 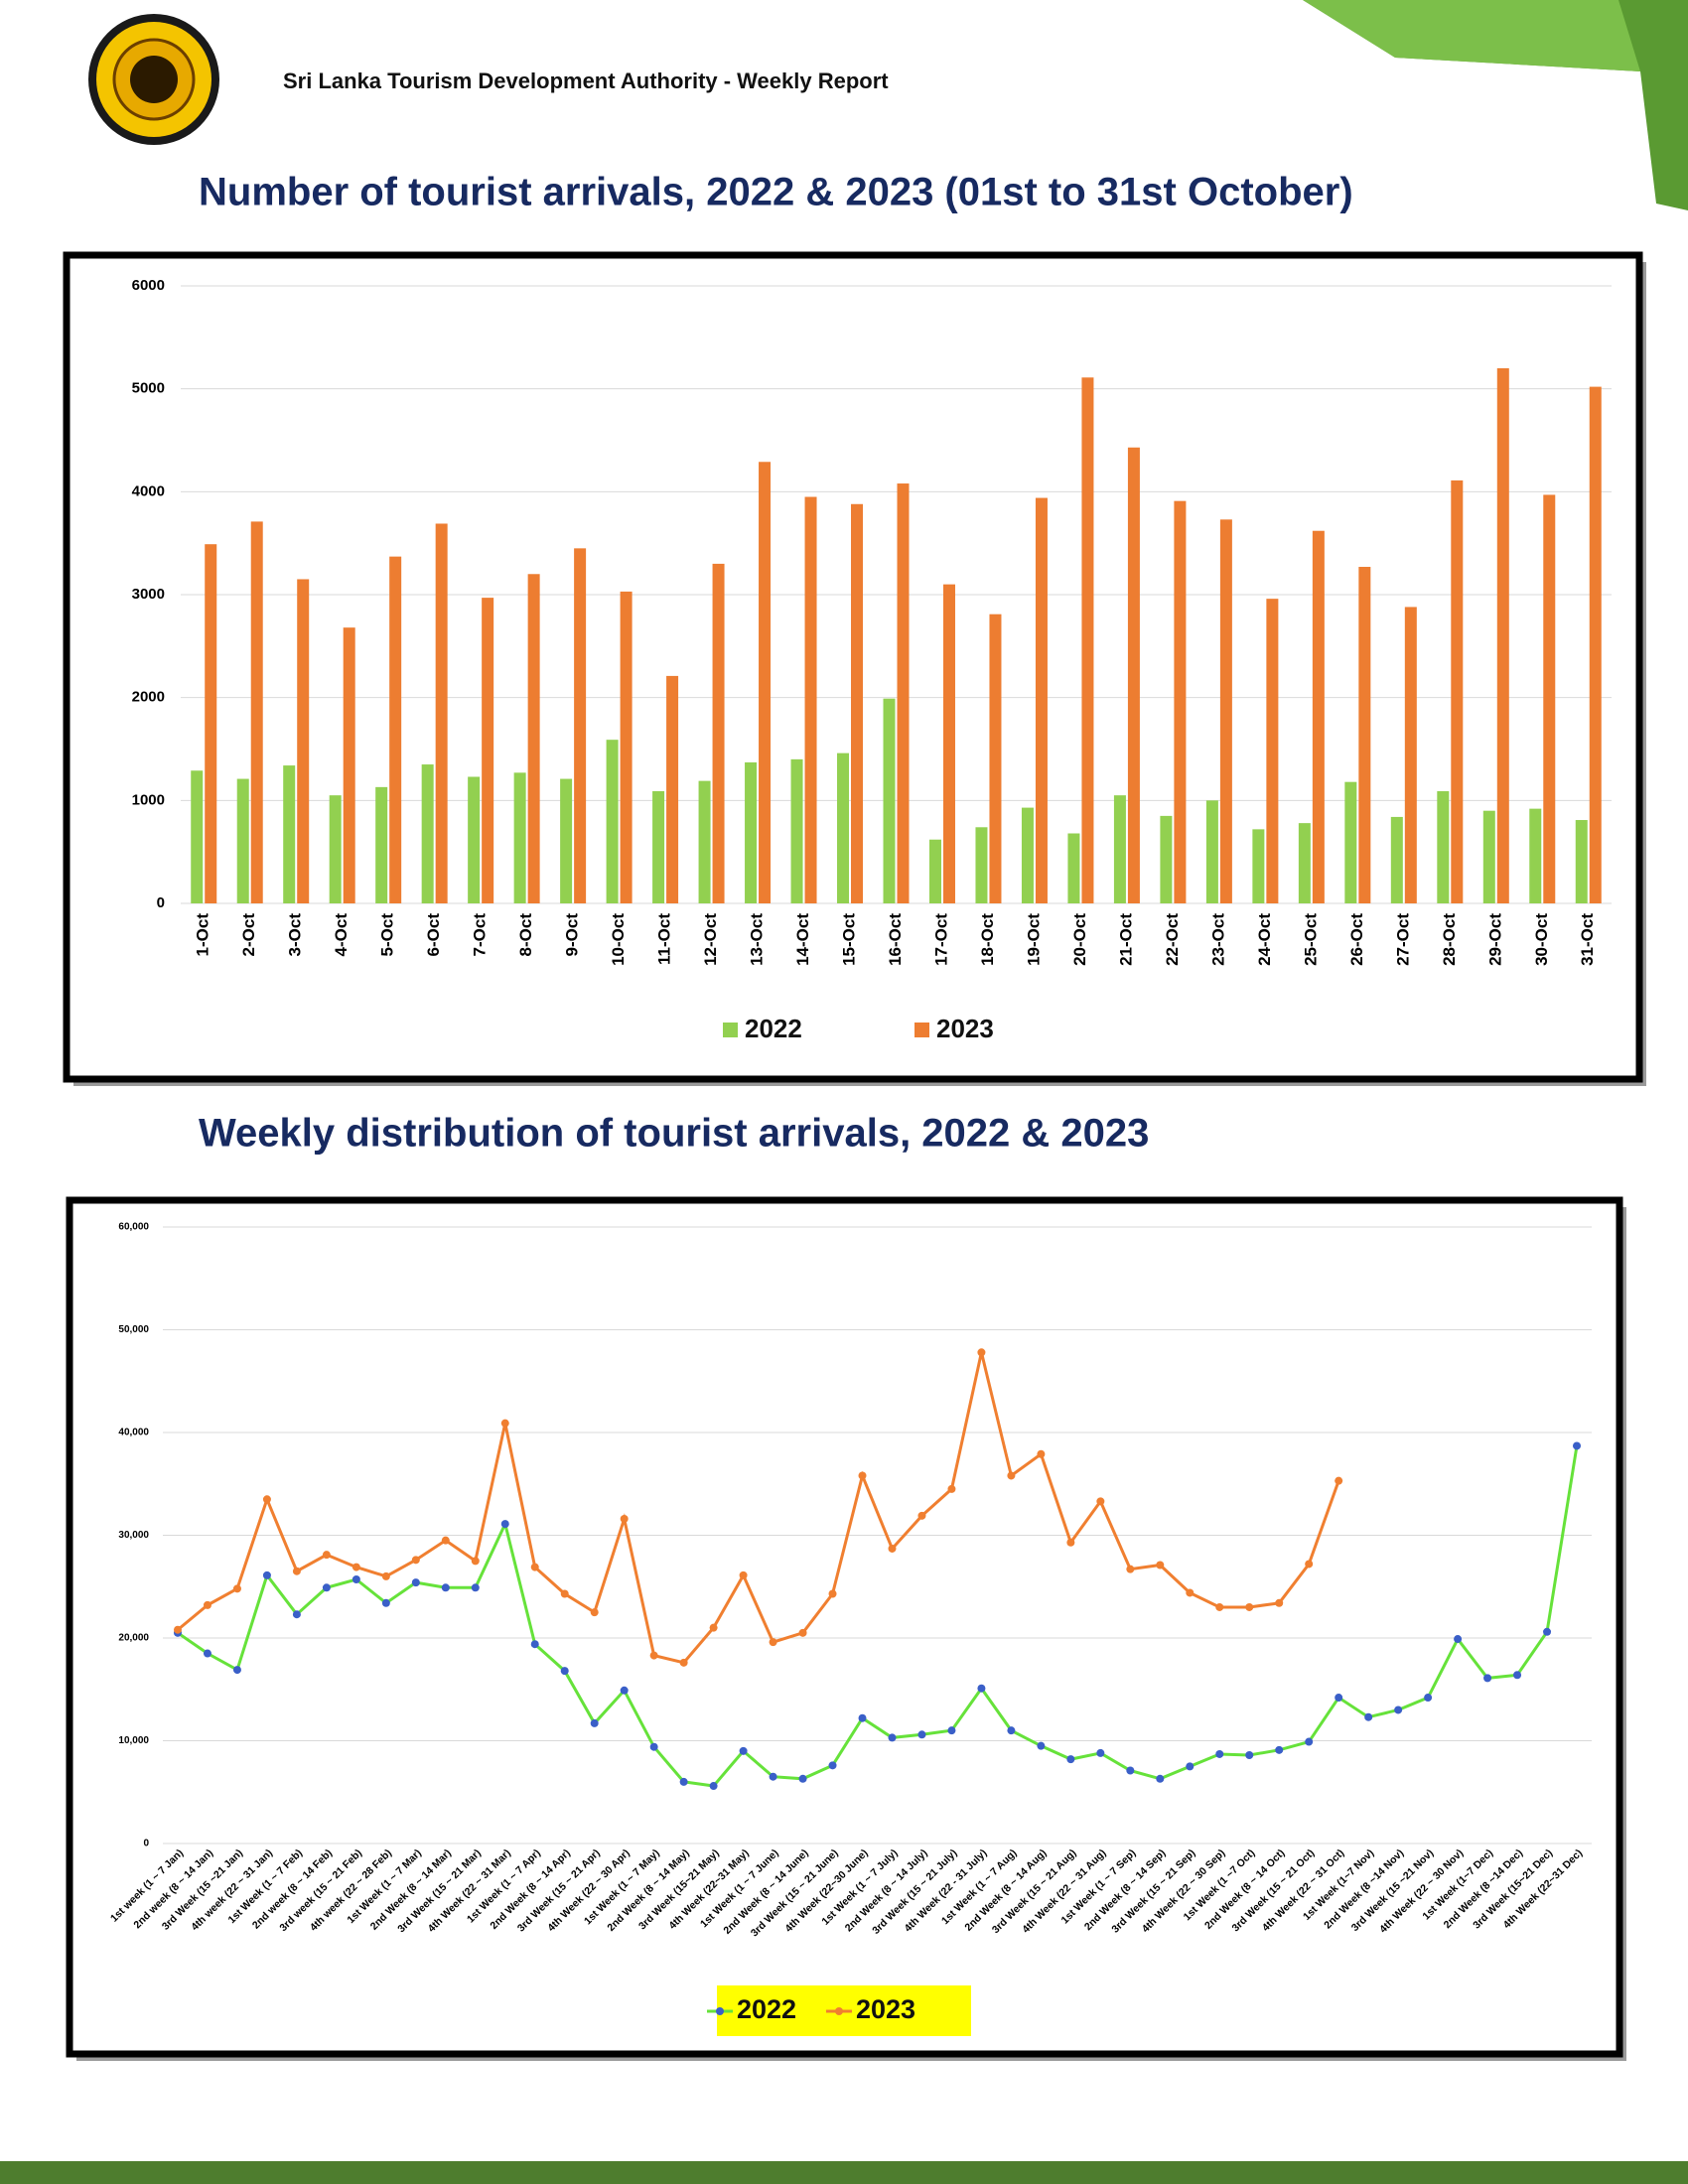 I want to click on legend-swatch, so click(x=921, y=1030).